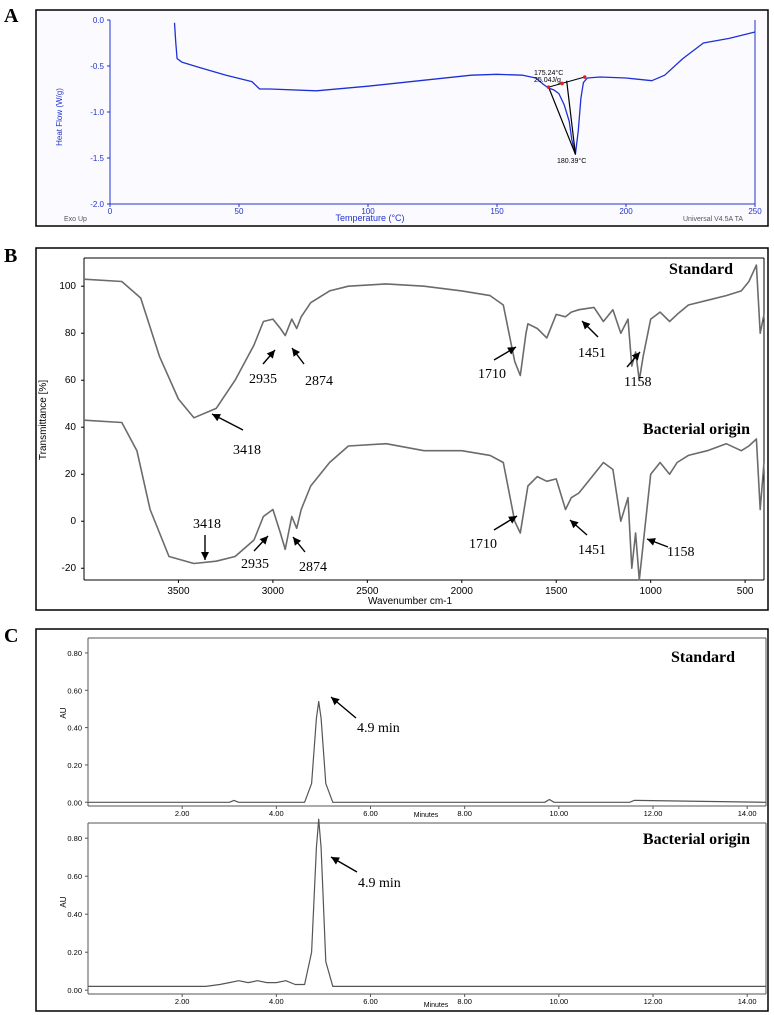  What do you see at coordinates (651, 542) in the screenshot?
I see `panel-b-bac-arrow-1158-head` at bounding box center [651, 542].